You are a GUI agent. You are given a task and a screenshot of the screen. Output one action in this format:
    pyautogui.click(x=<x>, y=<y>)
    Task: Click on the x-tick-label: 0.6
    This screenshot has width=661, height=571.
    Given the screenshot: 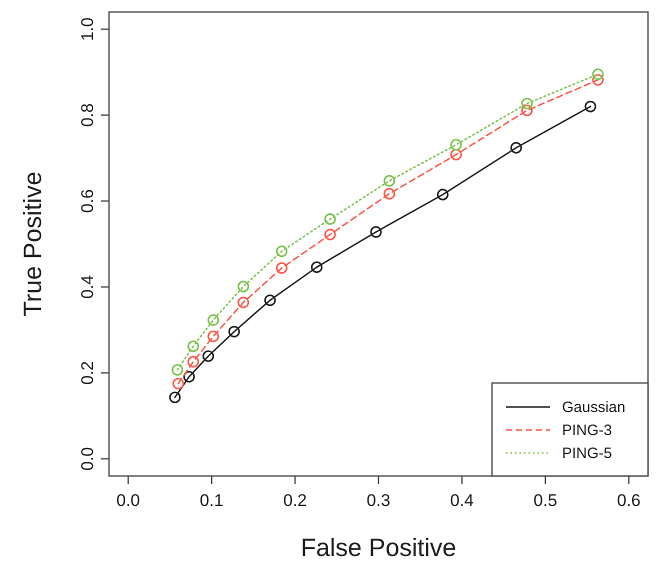 What is the action you would take?
    pyautogui.click(x=628, y=500)
    